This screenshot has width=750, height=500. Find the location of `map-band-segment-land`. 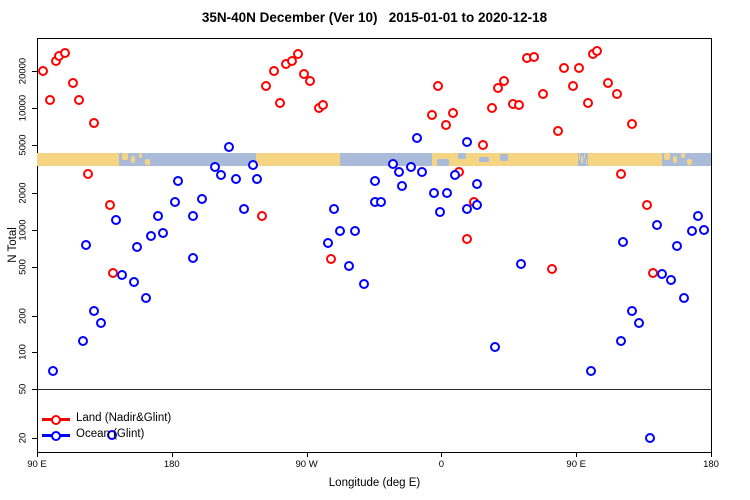

map-band-segment-land is located at coordinates (547, 159).